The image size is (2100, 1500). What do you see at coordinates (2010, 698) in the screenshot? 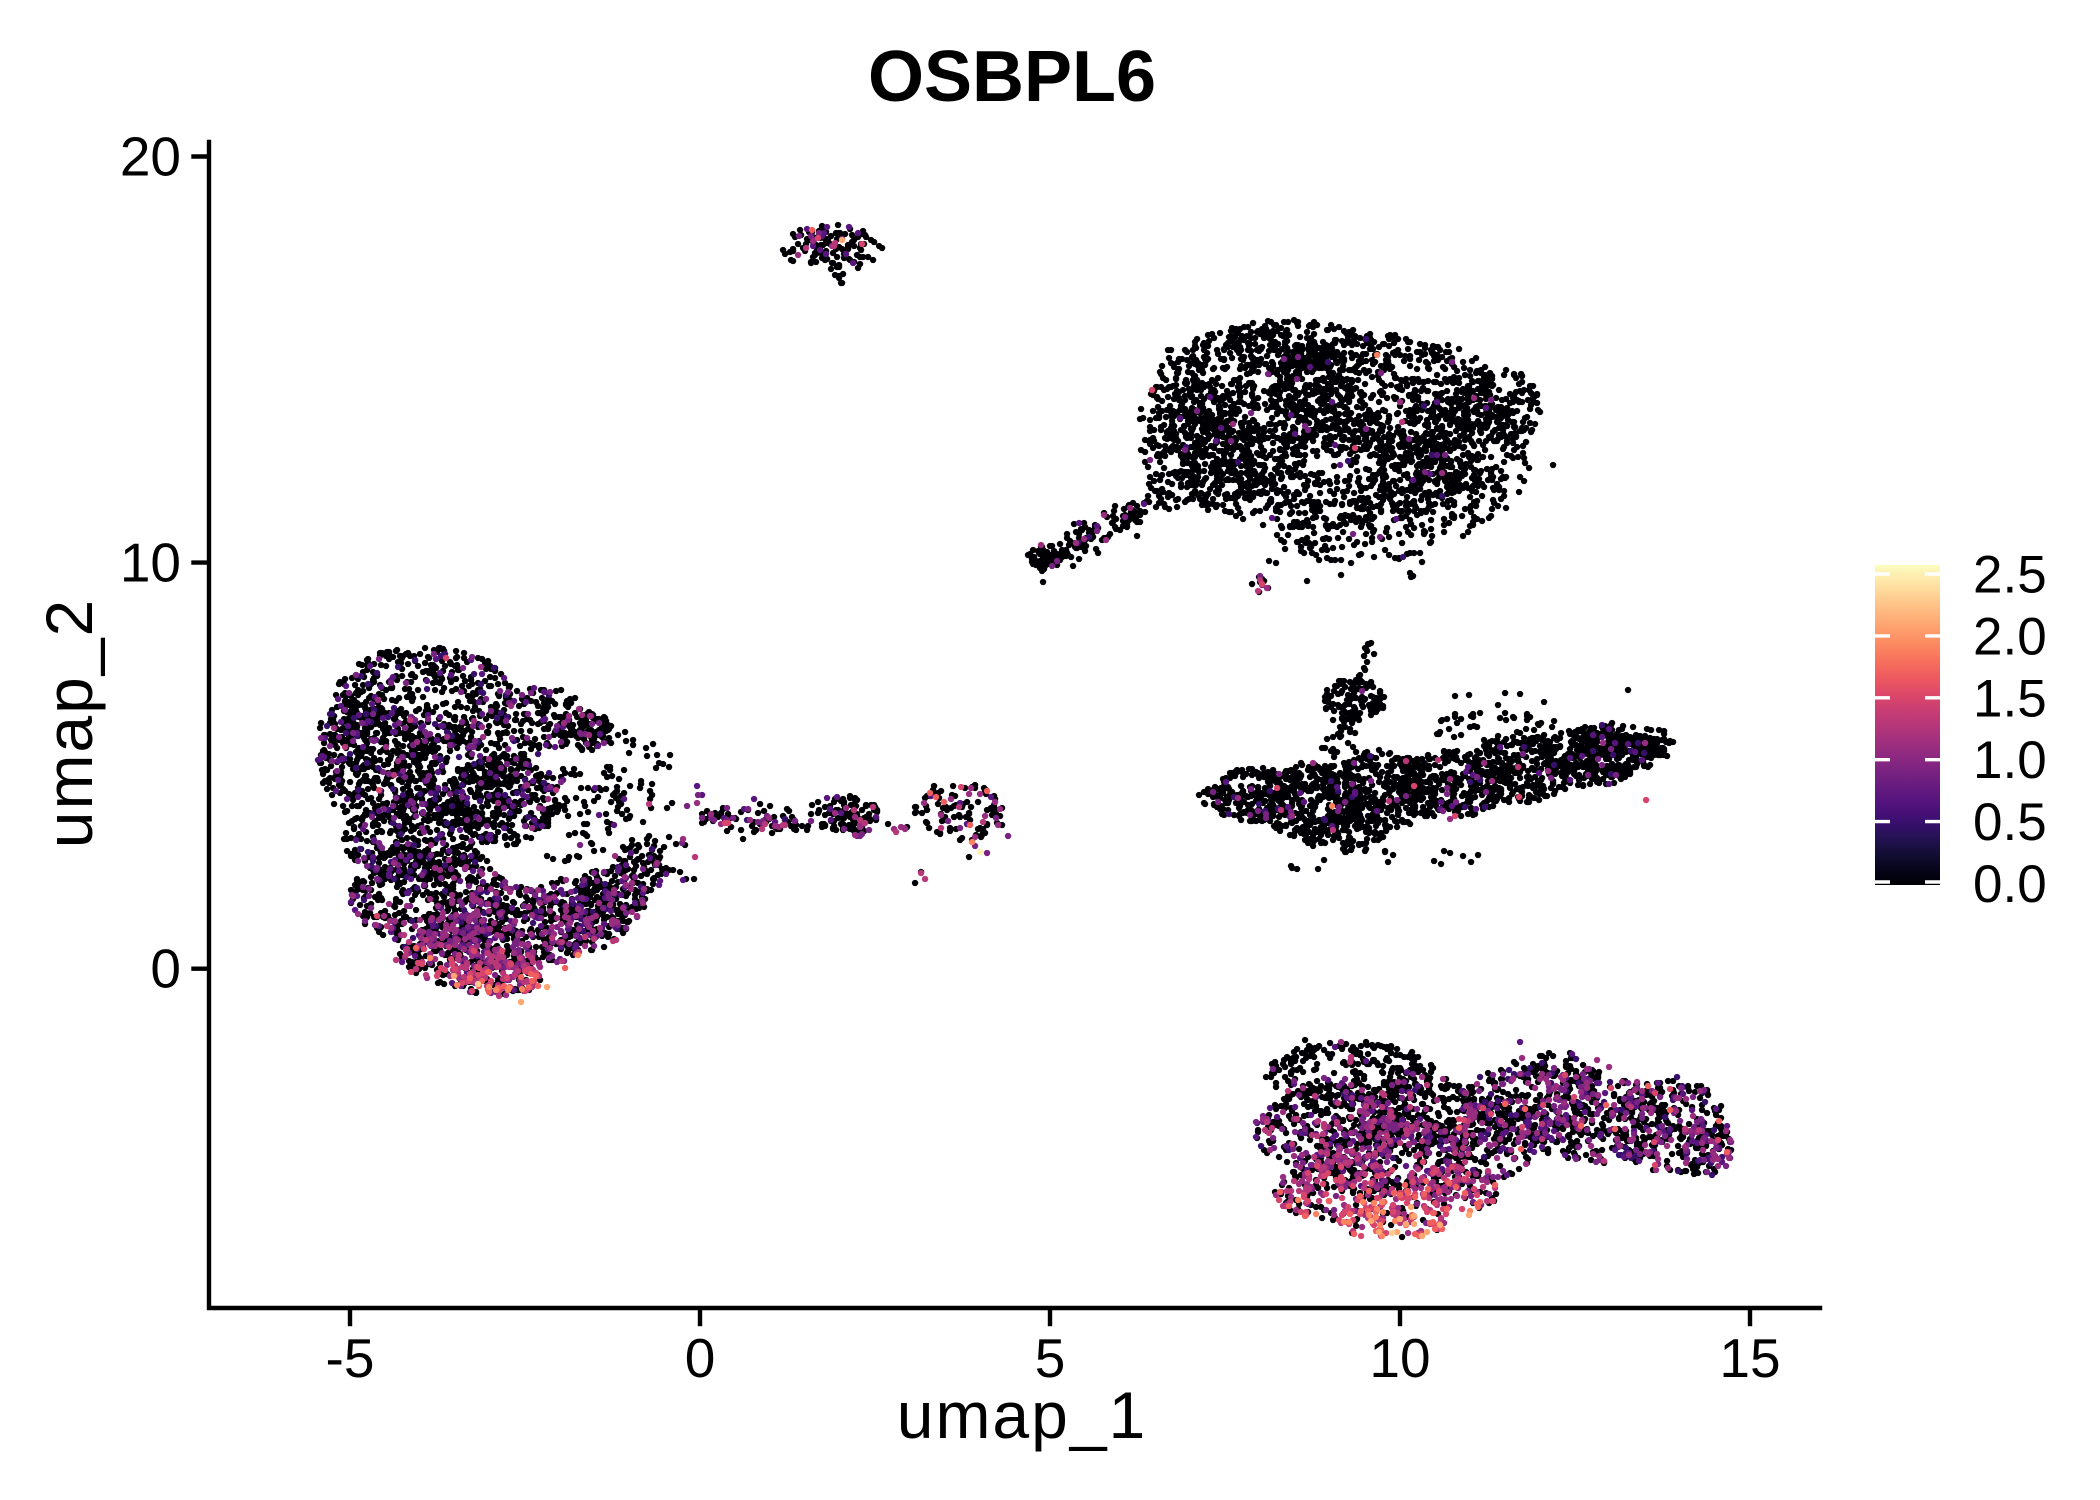
I see `svg-text: 1.5` at bounding box center [2010, 698].